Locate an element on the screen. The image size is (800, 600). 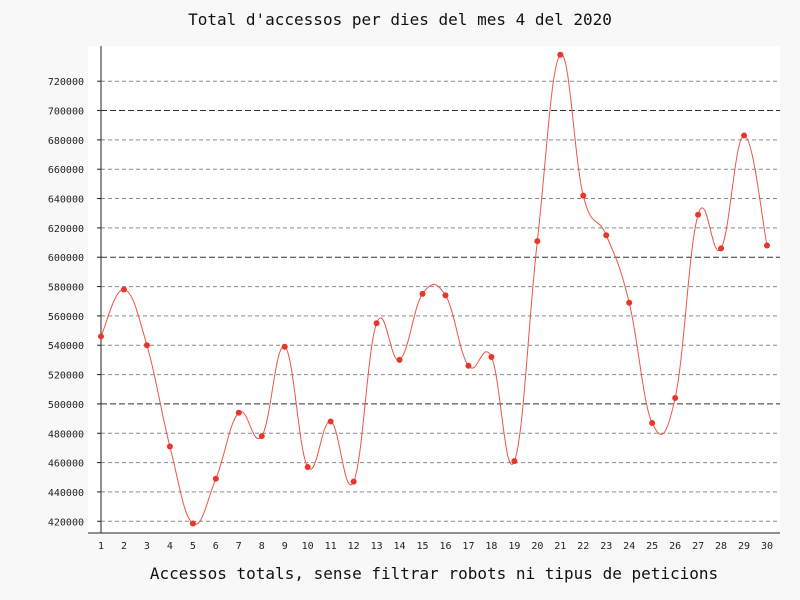
x-tick-label: 20 is located at coordinates (537, 546).